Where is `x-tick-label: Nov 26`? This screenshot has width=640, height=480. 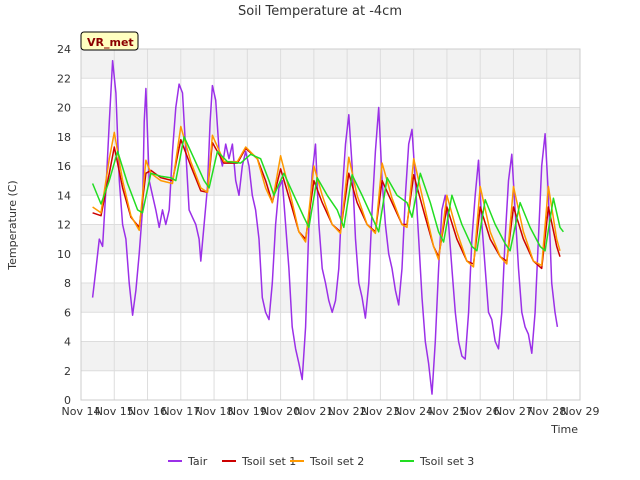
x-tick-label: Nov 26 is located at coordinates (480, 411).